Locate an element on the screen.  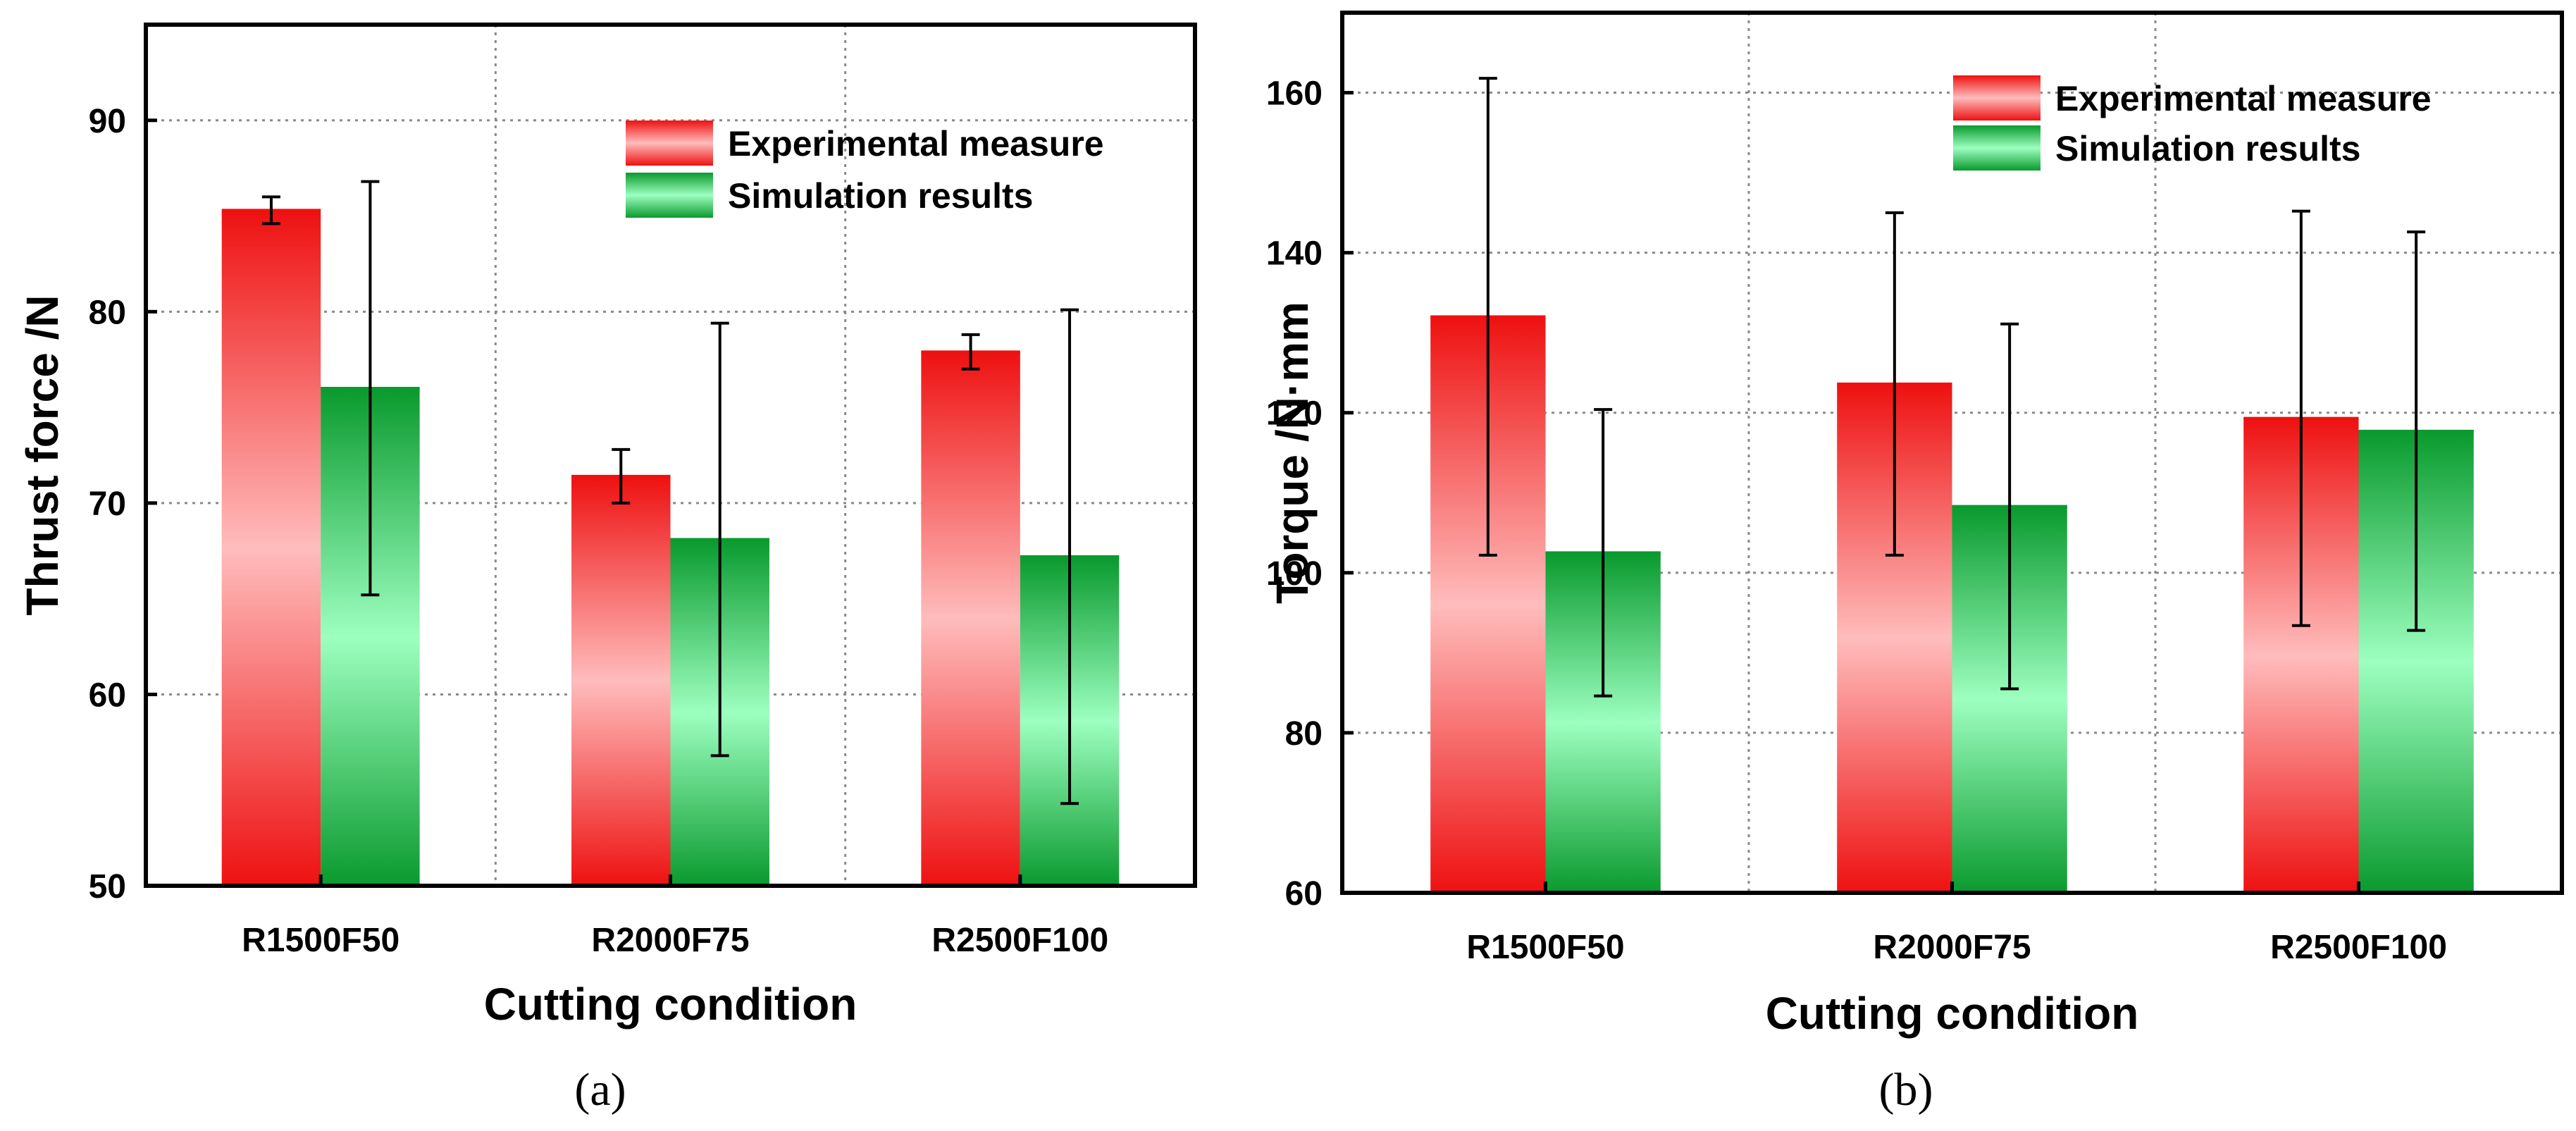
y-tick-label: 160 is located at coordinates (1294, 94).